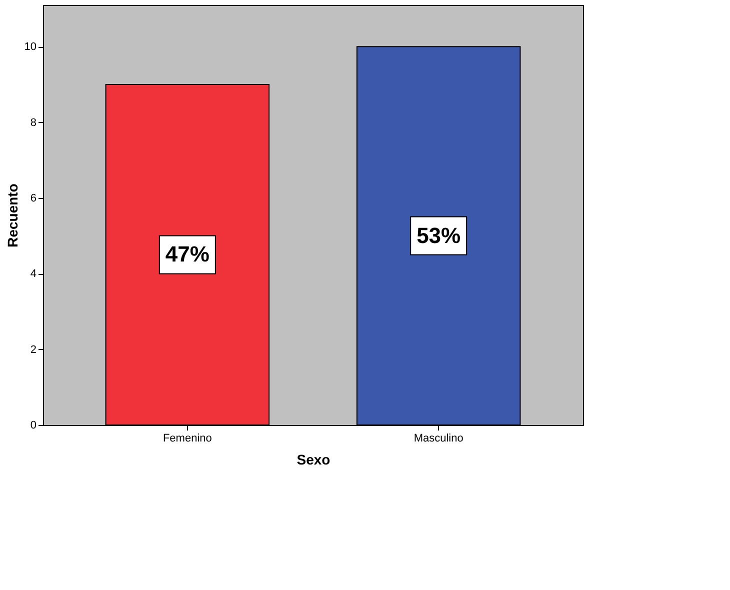  Describe the element at coordinates (12, 216) in the screenshot. I see `y-axis-title: Recuento` at that location.